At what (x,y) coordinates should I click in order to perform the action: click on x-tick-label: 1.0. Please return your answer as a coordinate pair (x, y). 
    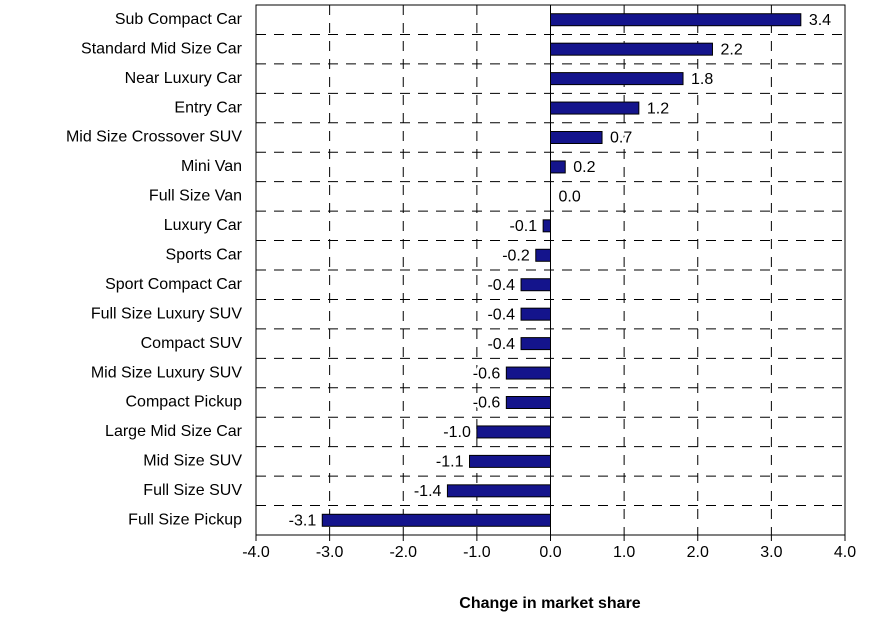
    Looking at the image, I should click on (624, 552).